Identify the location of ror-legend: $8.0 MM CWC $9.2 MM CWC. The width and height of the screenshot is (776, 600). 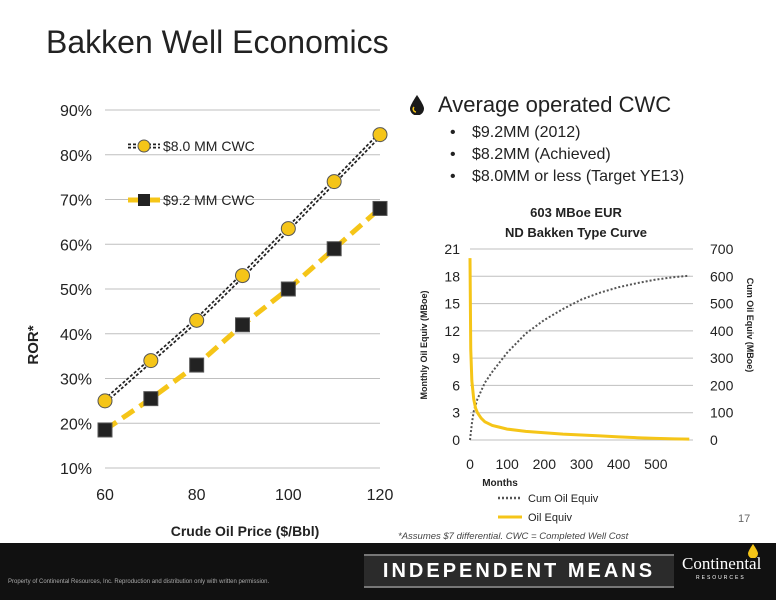
(191, 173).